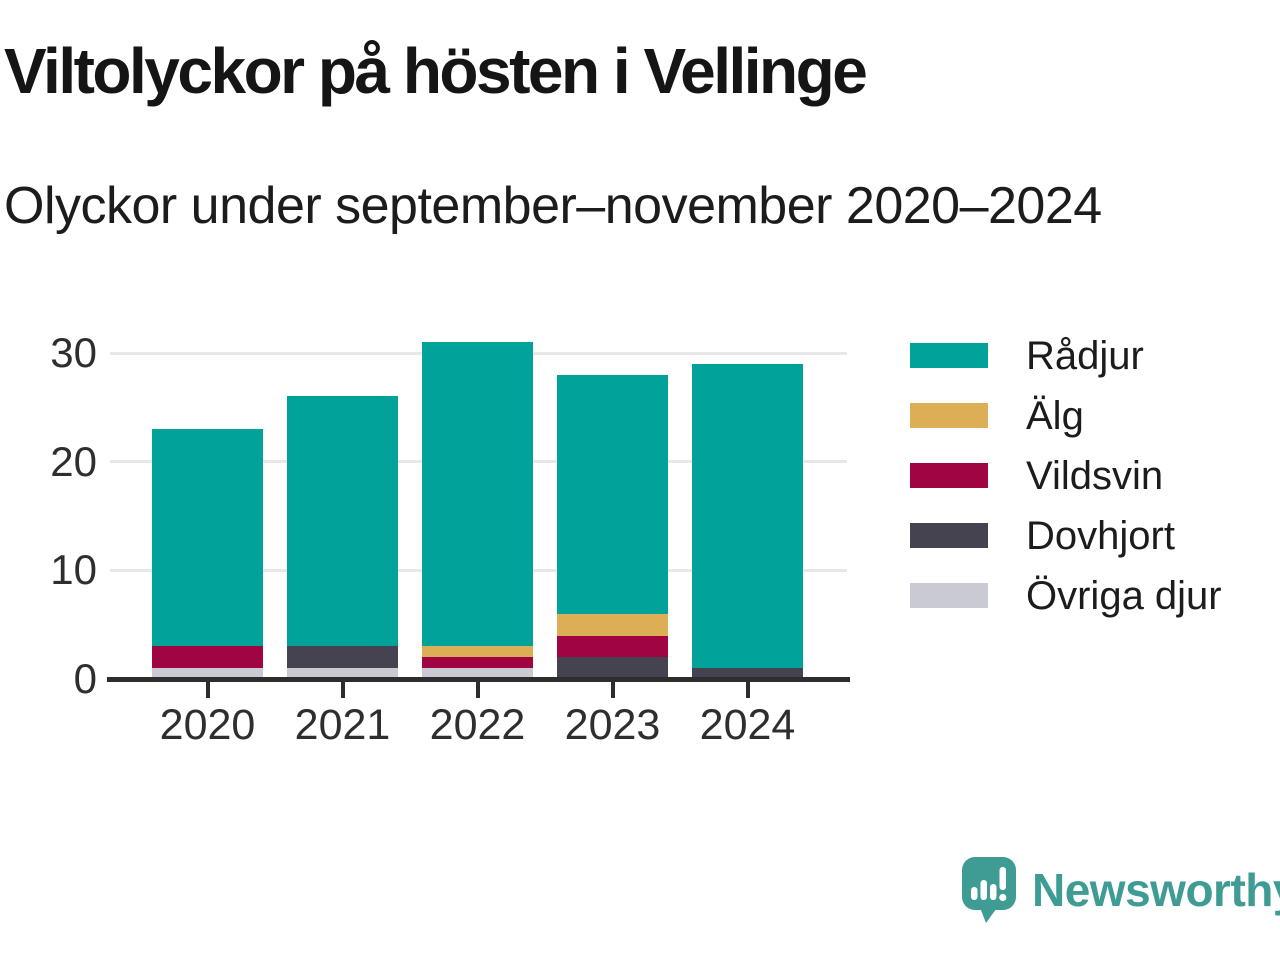 Image resolution: width=1280 pixels, height=960 pixels. I want to click on newsworthy-logo: Newsworthy, so click(1120, 890).